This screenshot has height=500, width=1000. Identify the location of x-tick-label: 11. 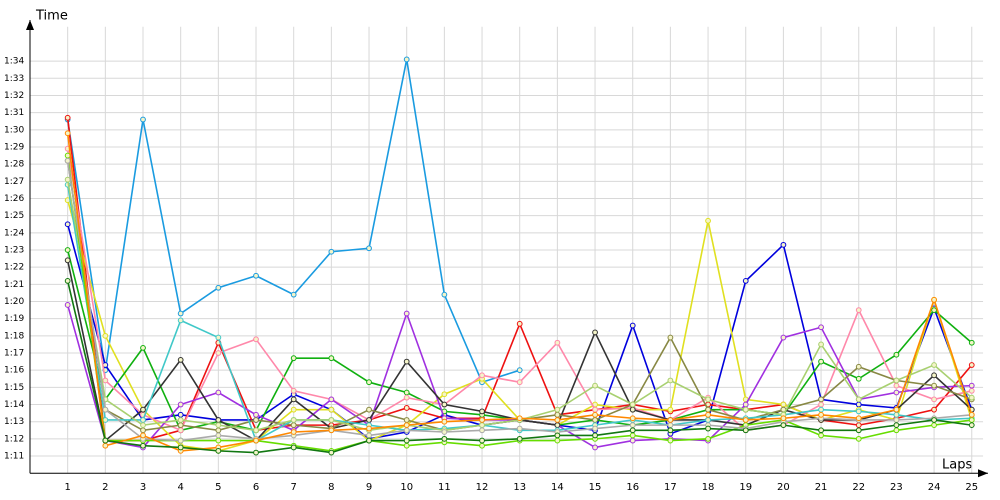
(444, 487).